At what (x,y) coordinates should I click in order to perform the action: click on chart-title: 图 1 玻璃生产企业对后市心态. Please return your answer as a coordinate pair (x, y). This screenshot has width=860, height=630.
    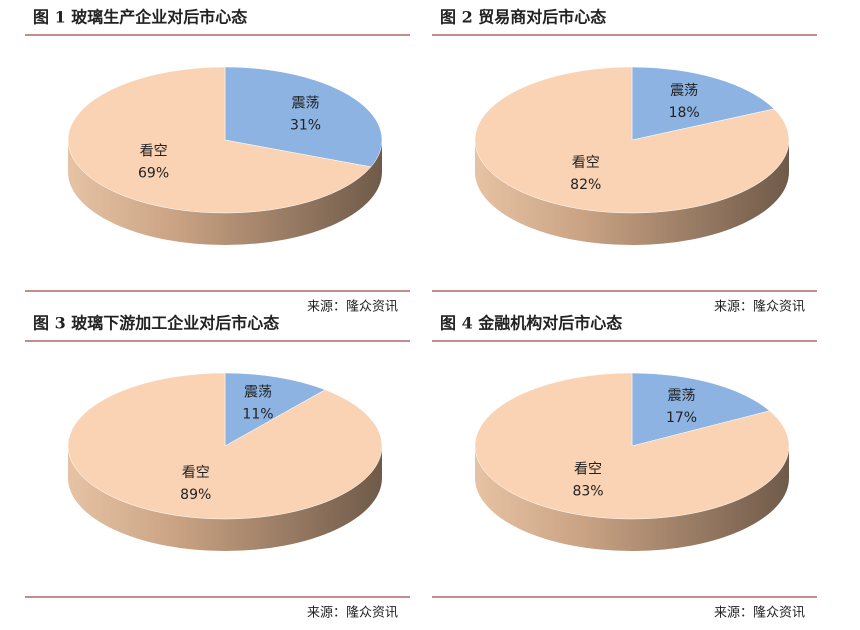
    Looking at the image, I should click on (140, 17).